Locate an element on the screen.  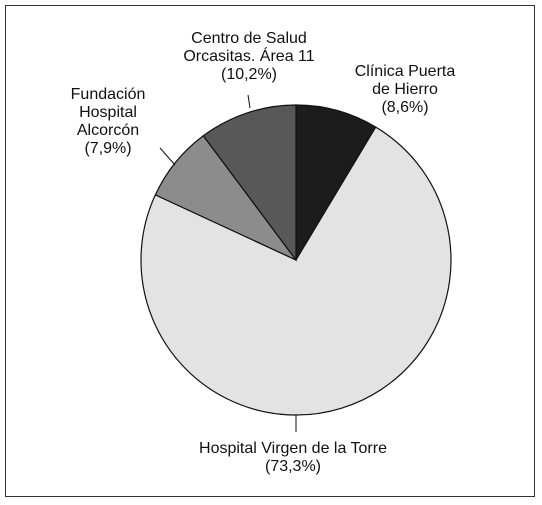
slice-label-fundacion-hospital-alcorcon: Fundación Hospital Alcorcón (7,9%) is located at coordinates (108, 121).